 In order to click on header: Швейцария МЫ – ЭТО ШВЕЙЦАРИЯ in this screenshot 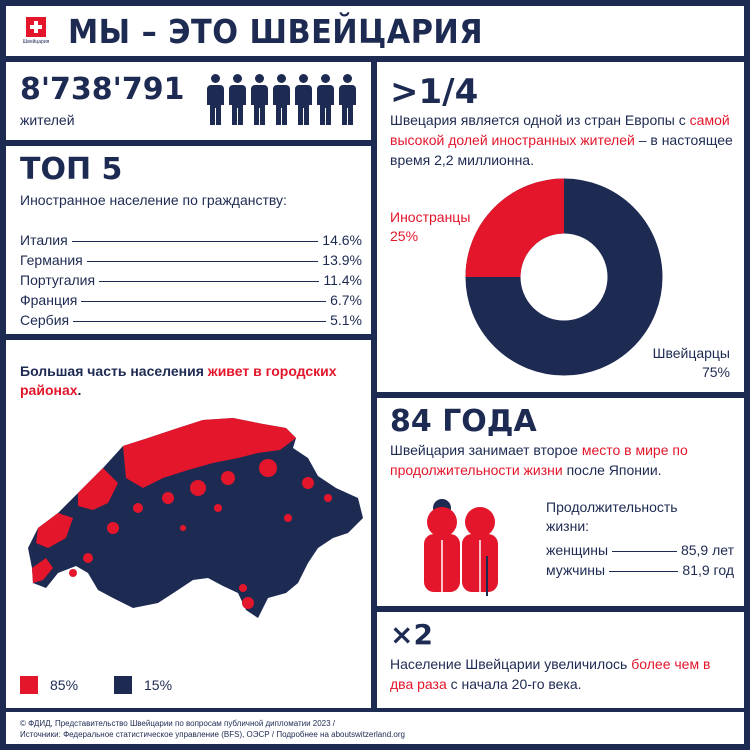, I will do `click(375, 34)`.